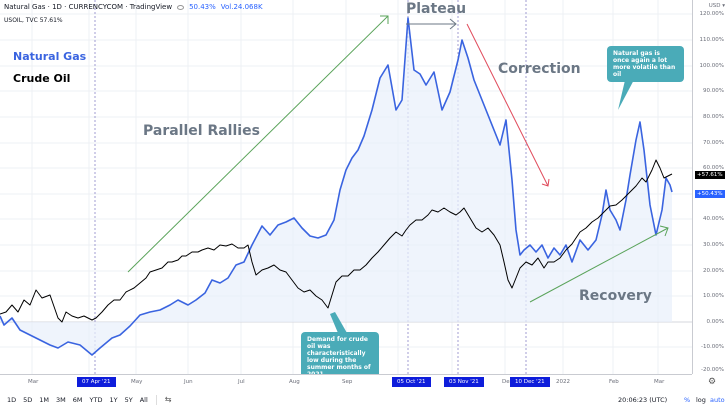 This screenshot has height=409, width=728. I want to click on currency-selector: USD ▾, so click(716, 6).